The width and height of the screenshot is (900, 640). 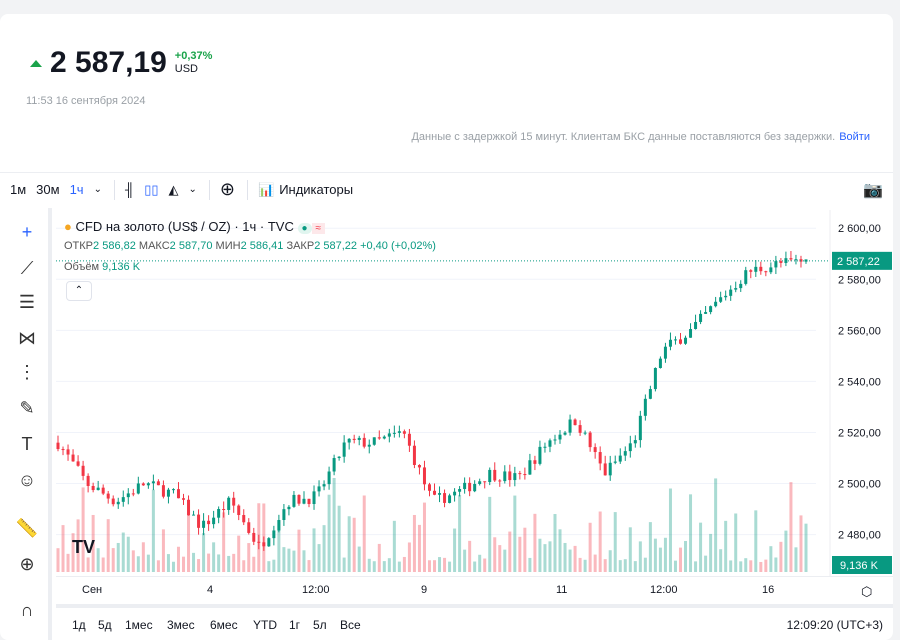 What do you see at coordinates (295, 625) in the screenshot?
I see `range-1y: 1г` at bounding box center [295, 625].